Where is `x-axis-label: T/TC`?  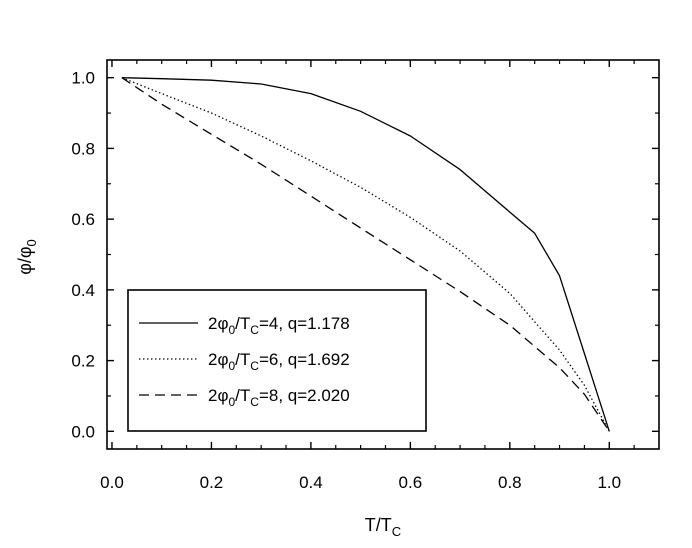 x-axis-label: T/TC is located at coordinates (383, 527).